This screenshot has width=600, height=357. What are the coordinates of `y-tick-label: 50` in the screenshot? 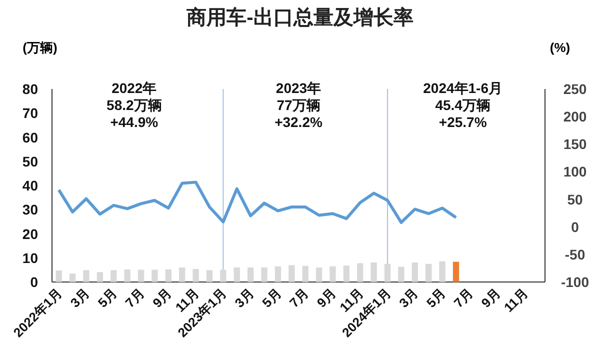 It's located at (30, 161).